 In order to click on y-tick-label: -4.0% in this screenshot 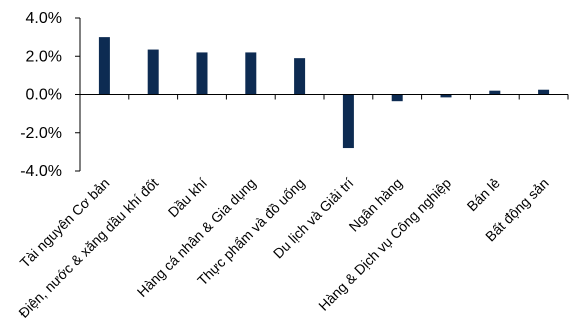, I will do `click(41, 171)`.